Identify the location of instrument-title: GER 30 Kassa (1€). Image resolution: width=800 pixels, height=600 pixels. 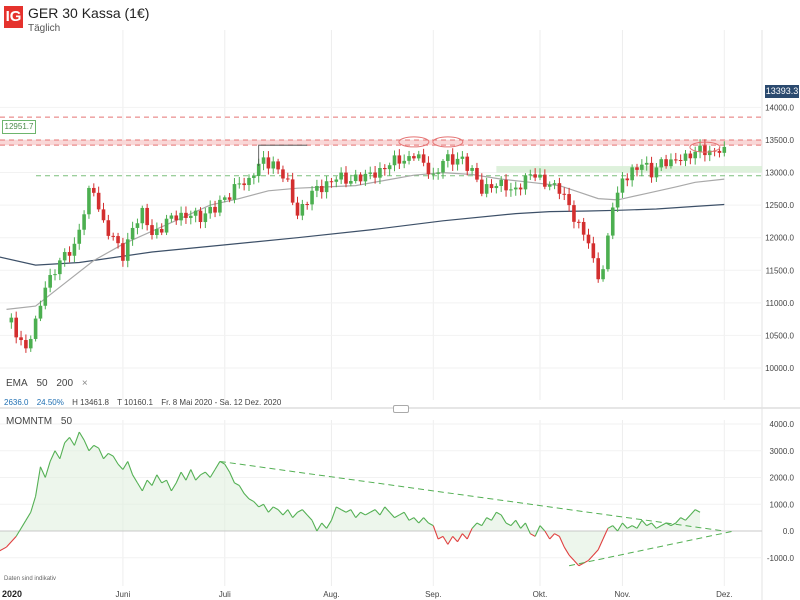
(89, 13).